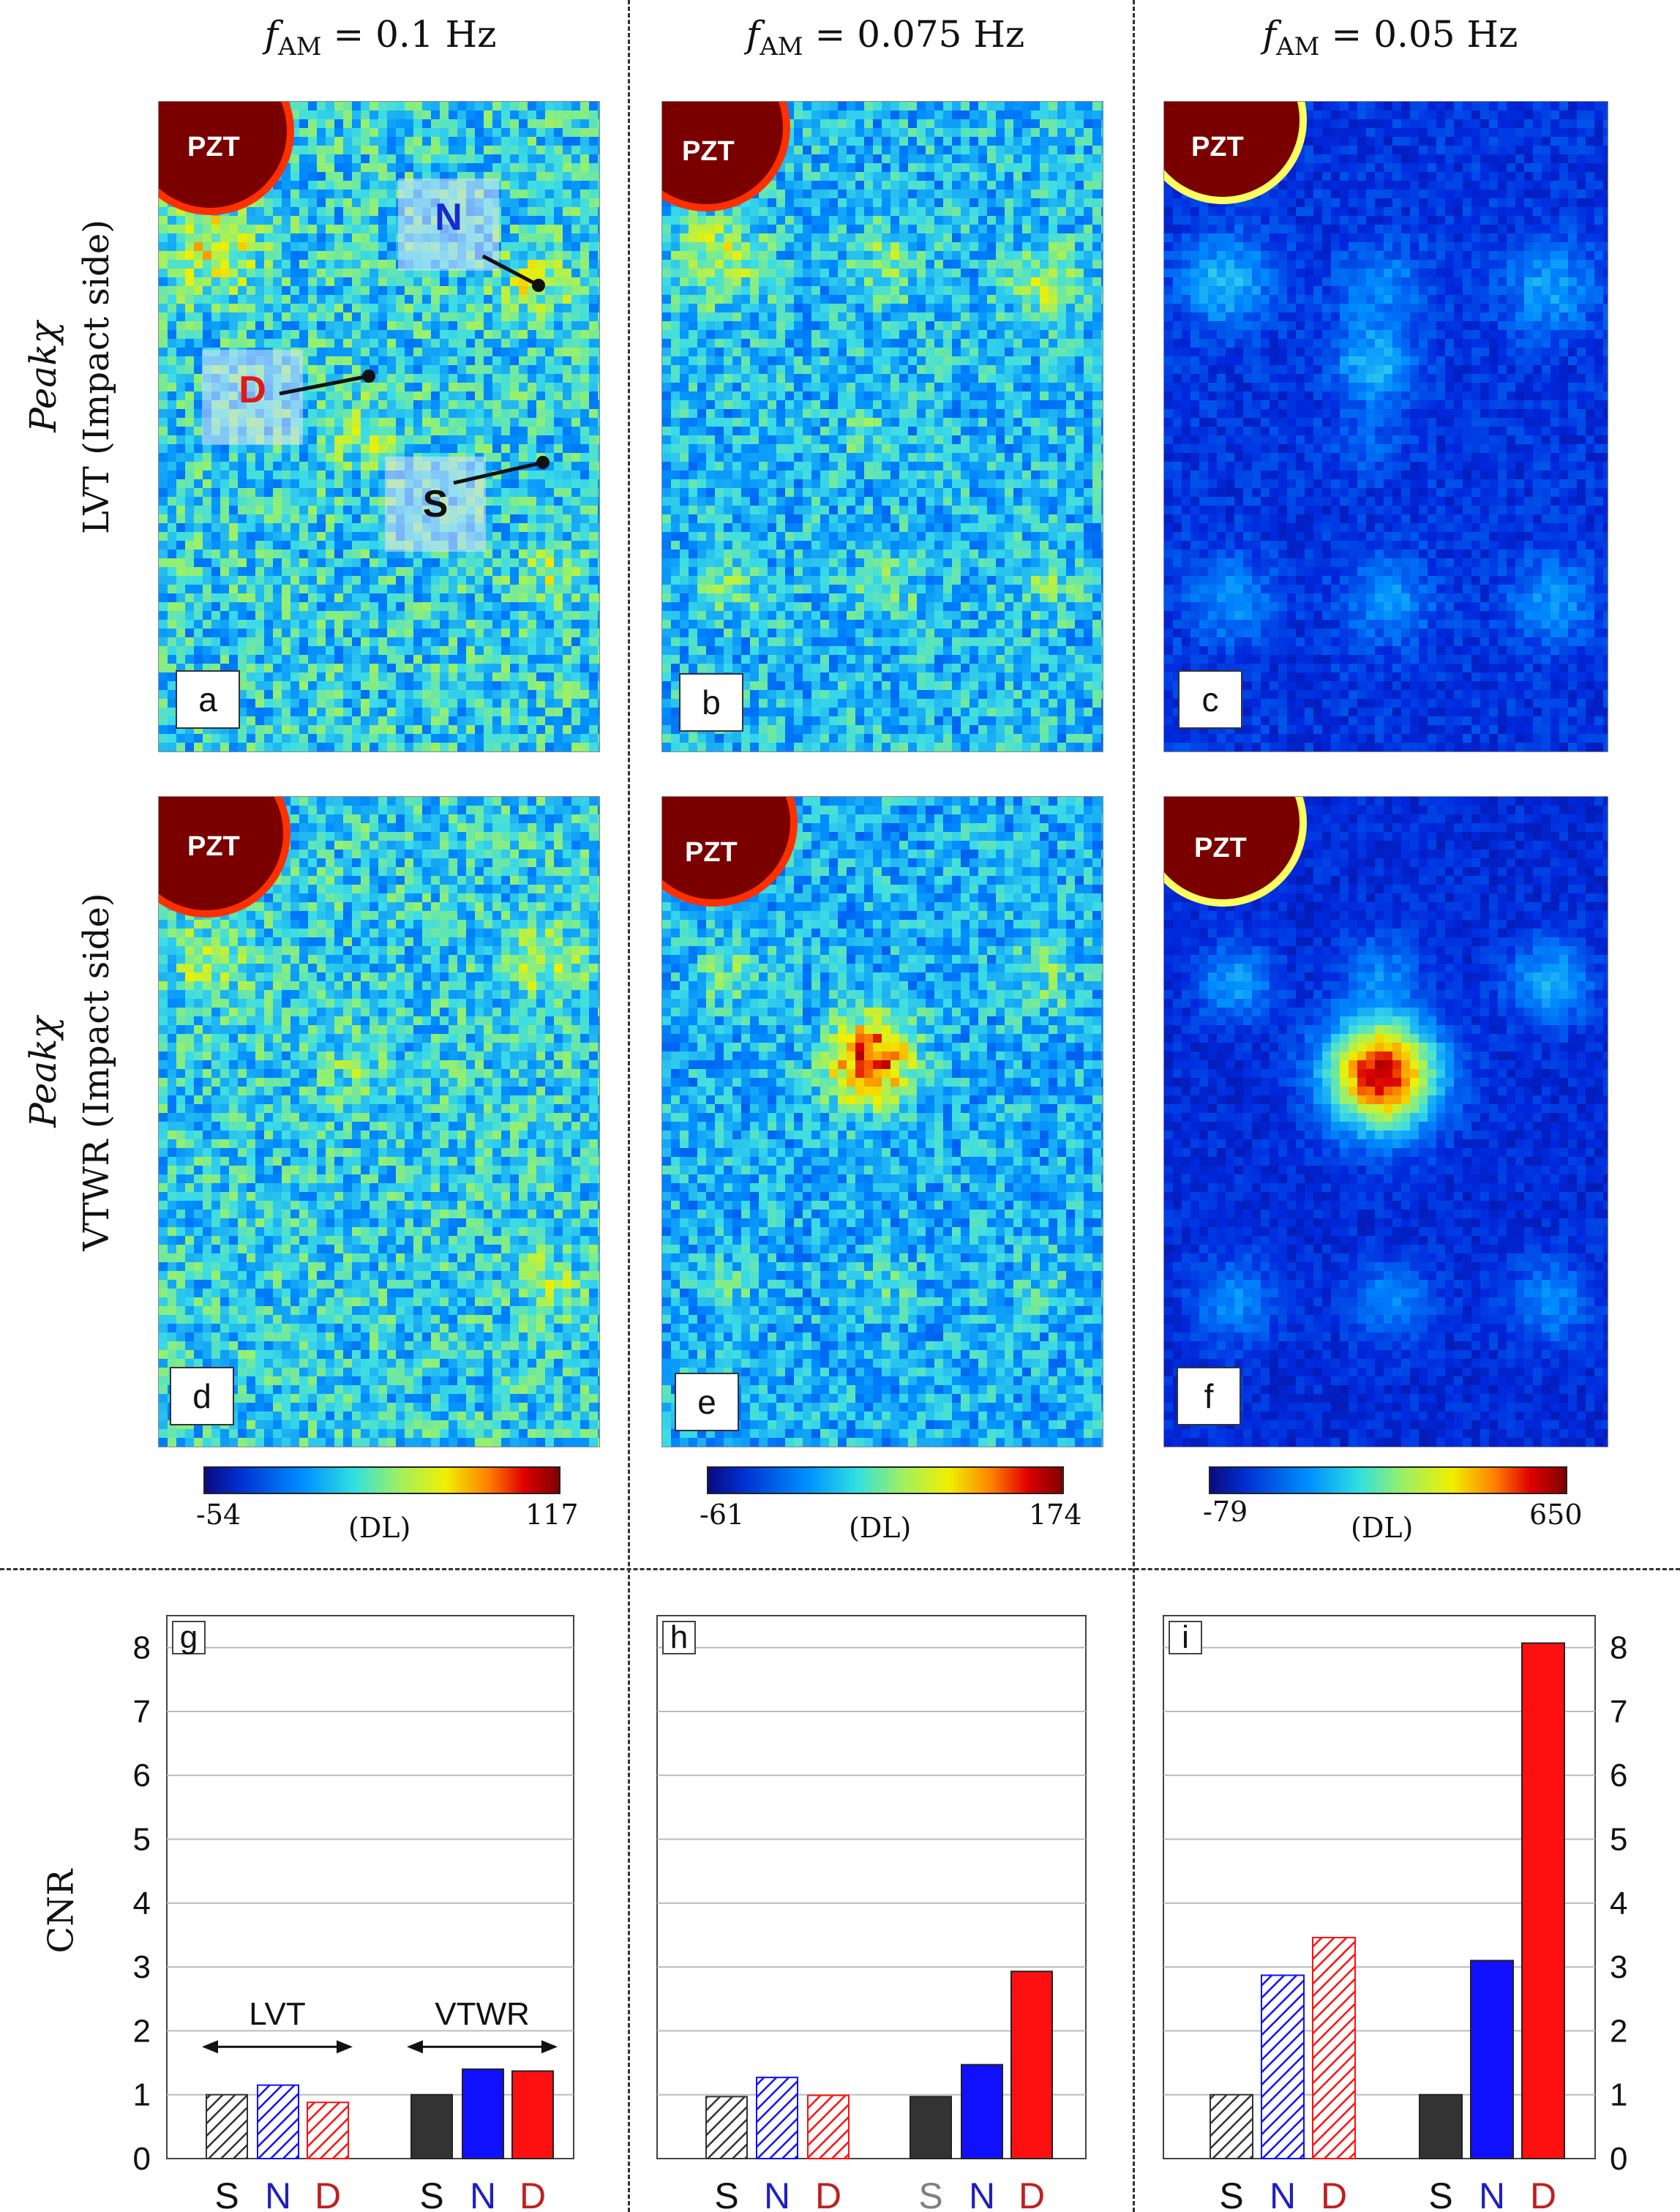 This screenshot has width=1680, height=2212. Describe the element at coordinates (722, 1515) in the screenshot. I see `colorbar-min: -61` at that location.